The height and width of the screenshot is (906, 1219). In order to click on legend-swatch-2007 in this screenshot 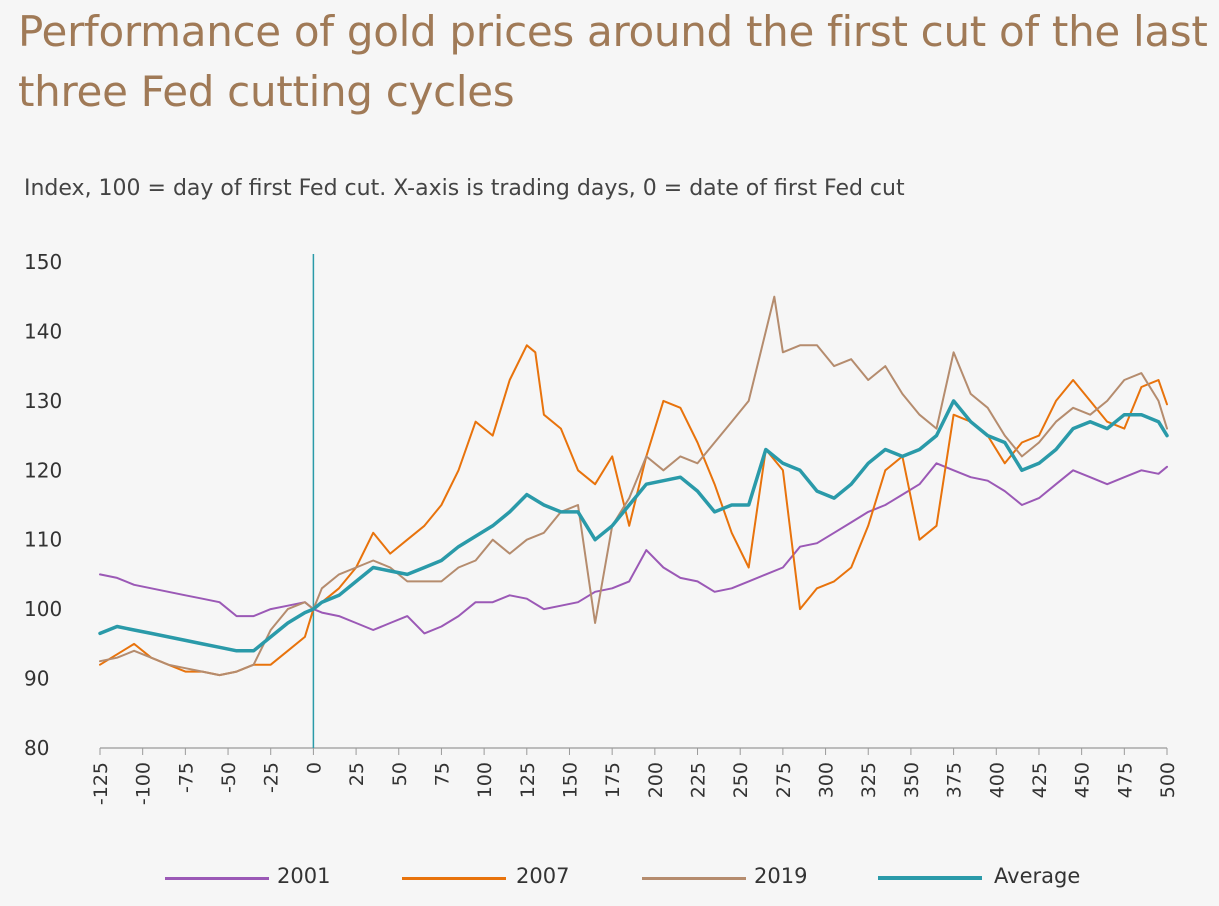, I will do `click(454, 878)`.